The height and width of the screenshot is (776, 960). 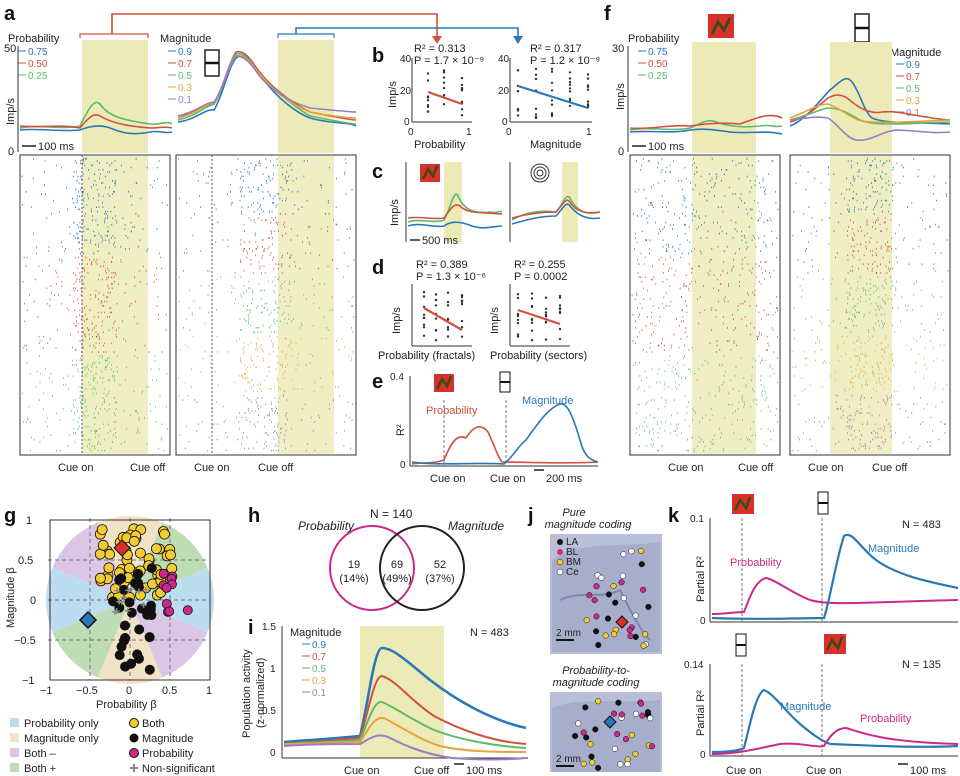 What do you see at coordinates (835, 576) in the screenshot?
I see `k-top-mag-trace` at bounding box center [835, 576].